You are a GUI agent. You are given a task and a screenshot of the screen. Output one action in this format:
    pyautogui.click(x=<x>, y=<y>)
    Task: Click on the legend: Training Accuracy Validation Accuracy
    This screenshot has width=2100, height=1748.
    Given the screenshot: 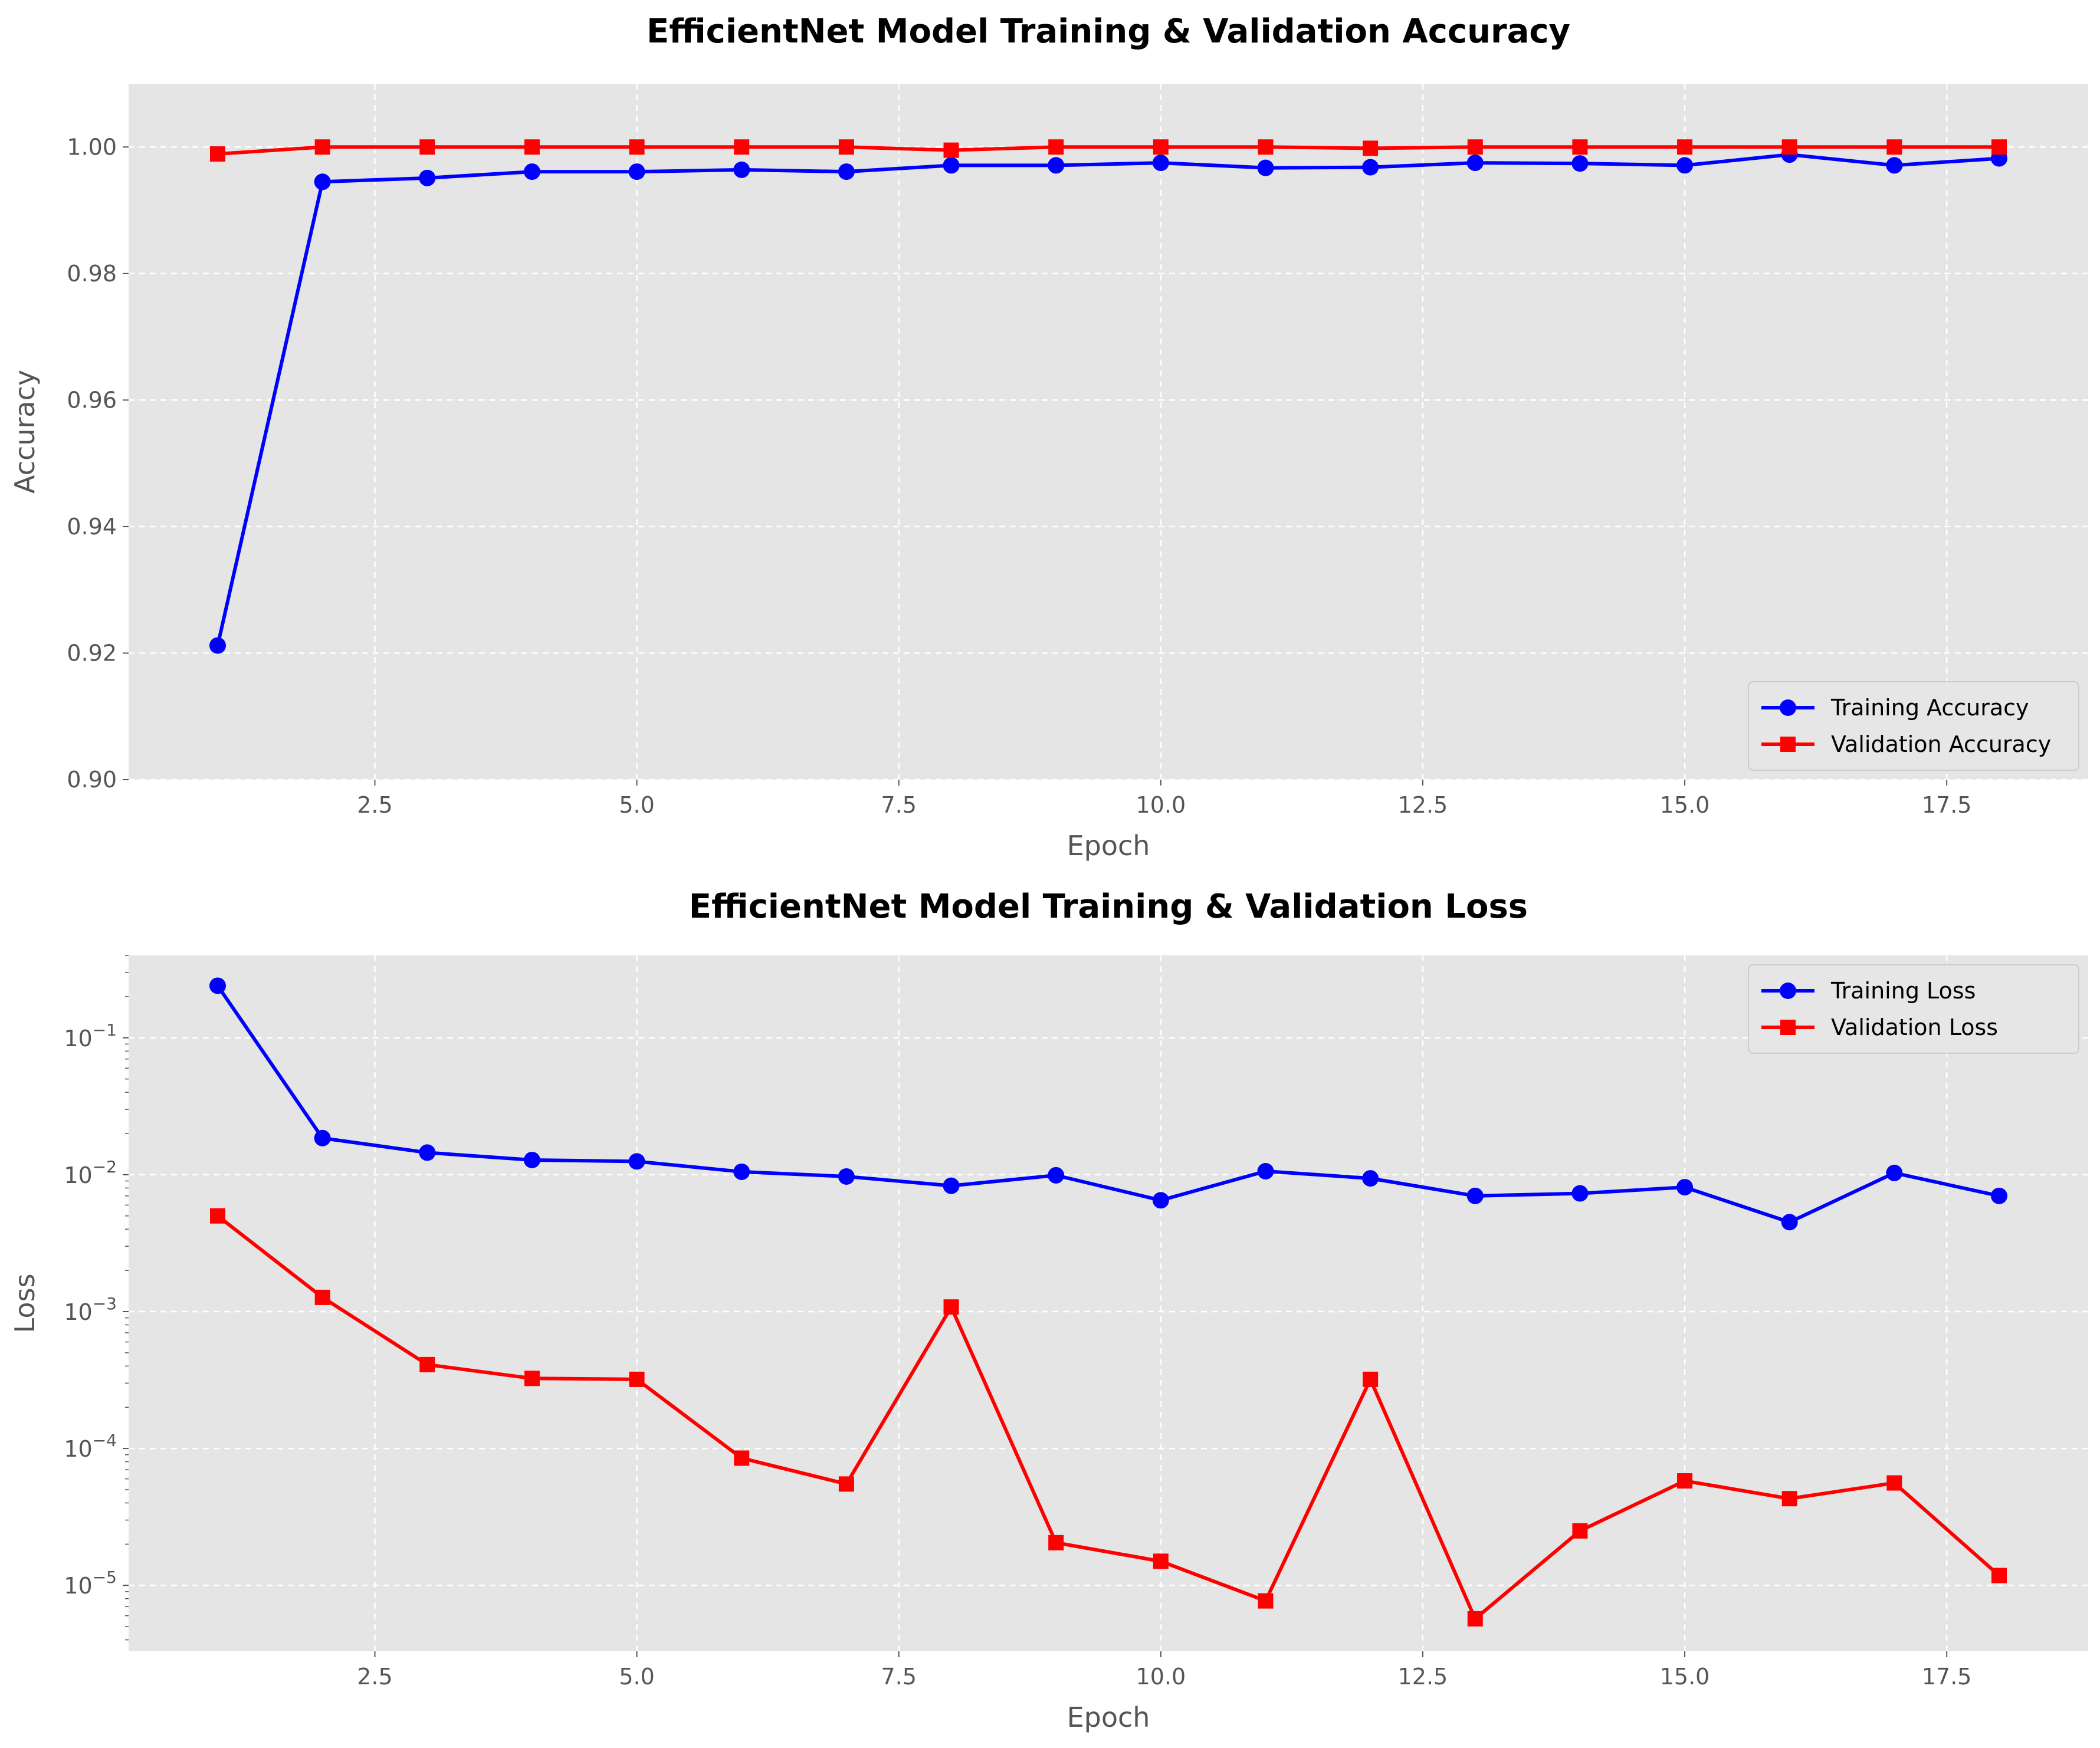 What is the action you would take?
    pyautogui.click(x=1913, y=726)
    